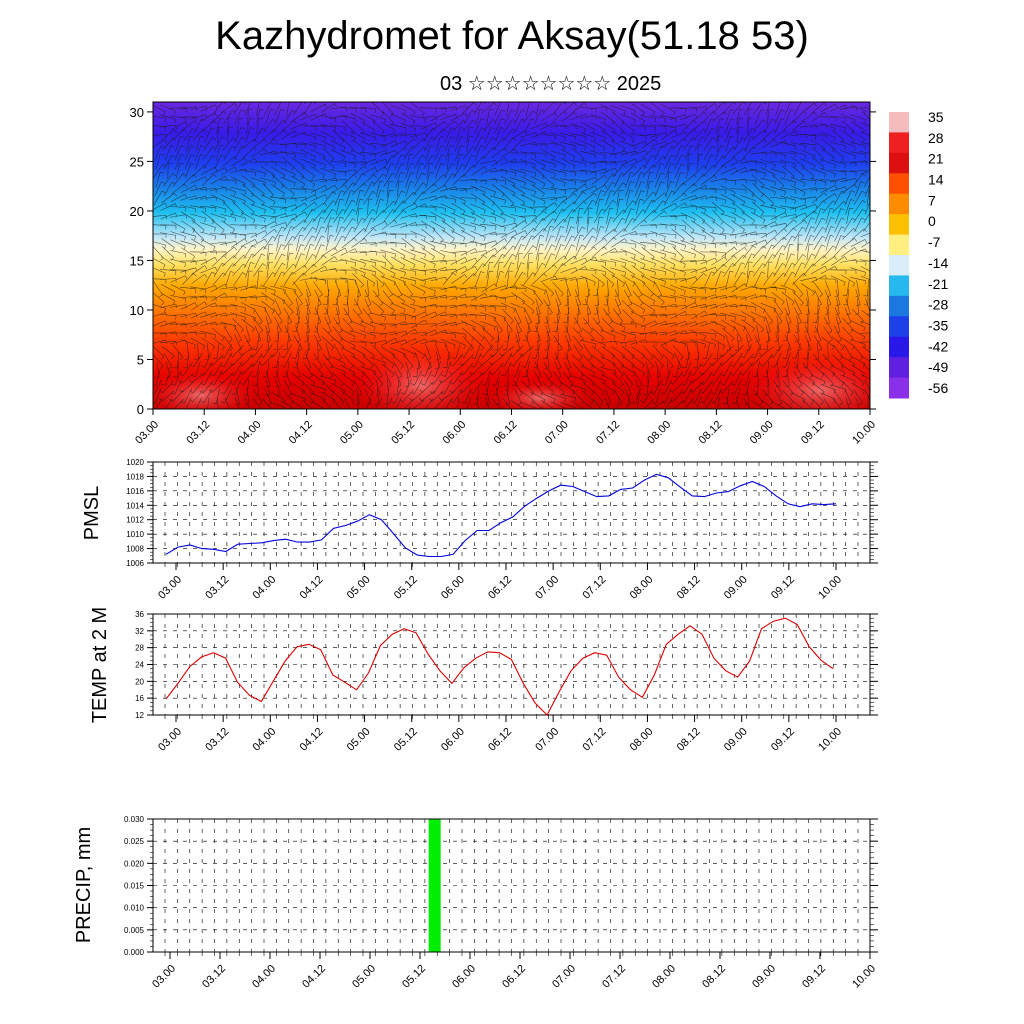  What do you see at coordinates (500, 588) in the screenshot?
I see `pmsl-x-tick-label: 06.12` at bounding box center [500, 588].